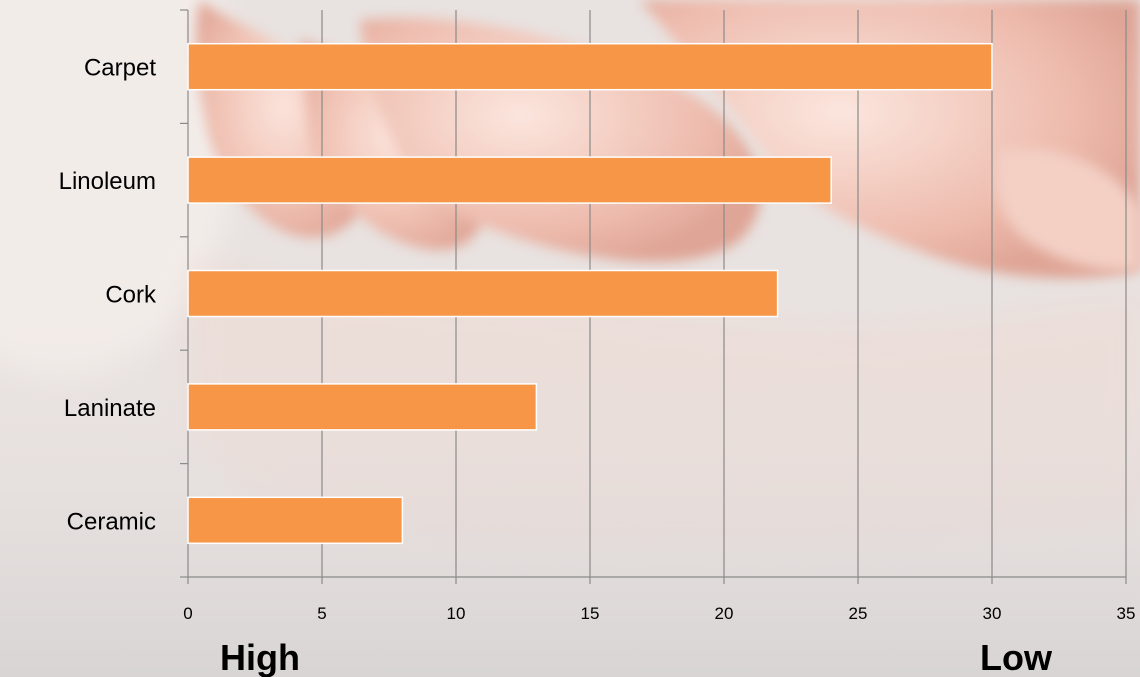  Describe the element at coordinates (321, 613) in the screenshot. I see `x-tick-label: 5` at that location.